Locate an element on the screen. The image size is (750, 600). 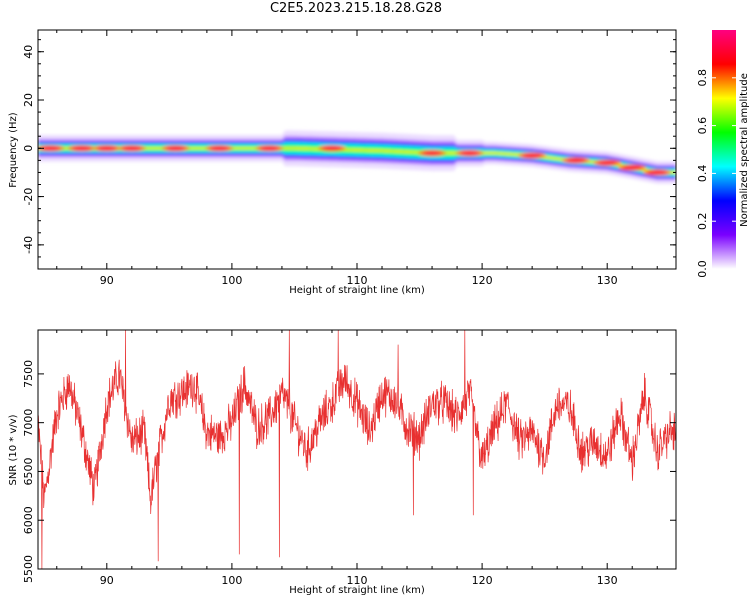
colorbar-tick-label: 0.4 is located at coordinates (702, 174).